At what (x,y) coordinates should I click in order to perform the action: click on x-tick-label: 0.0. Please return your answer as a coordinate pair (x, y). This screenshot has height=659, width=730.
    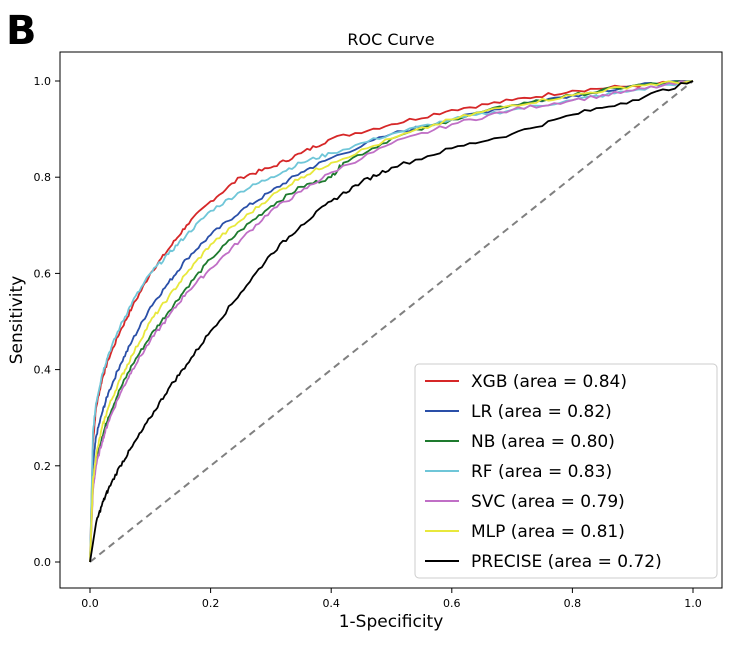
    Looking at the image, I should click on (90, 603).